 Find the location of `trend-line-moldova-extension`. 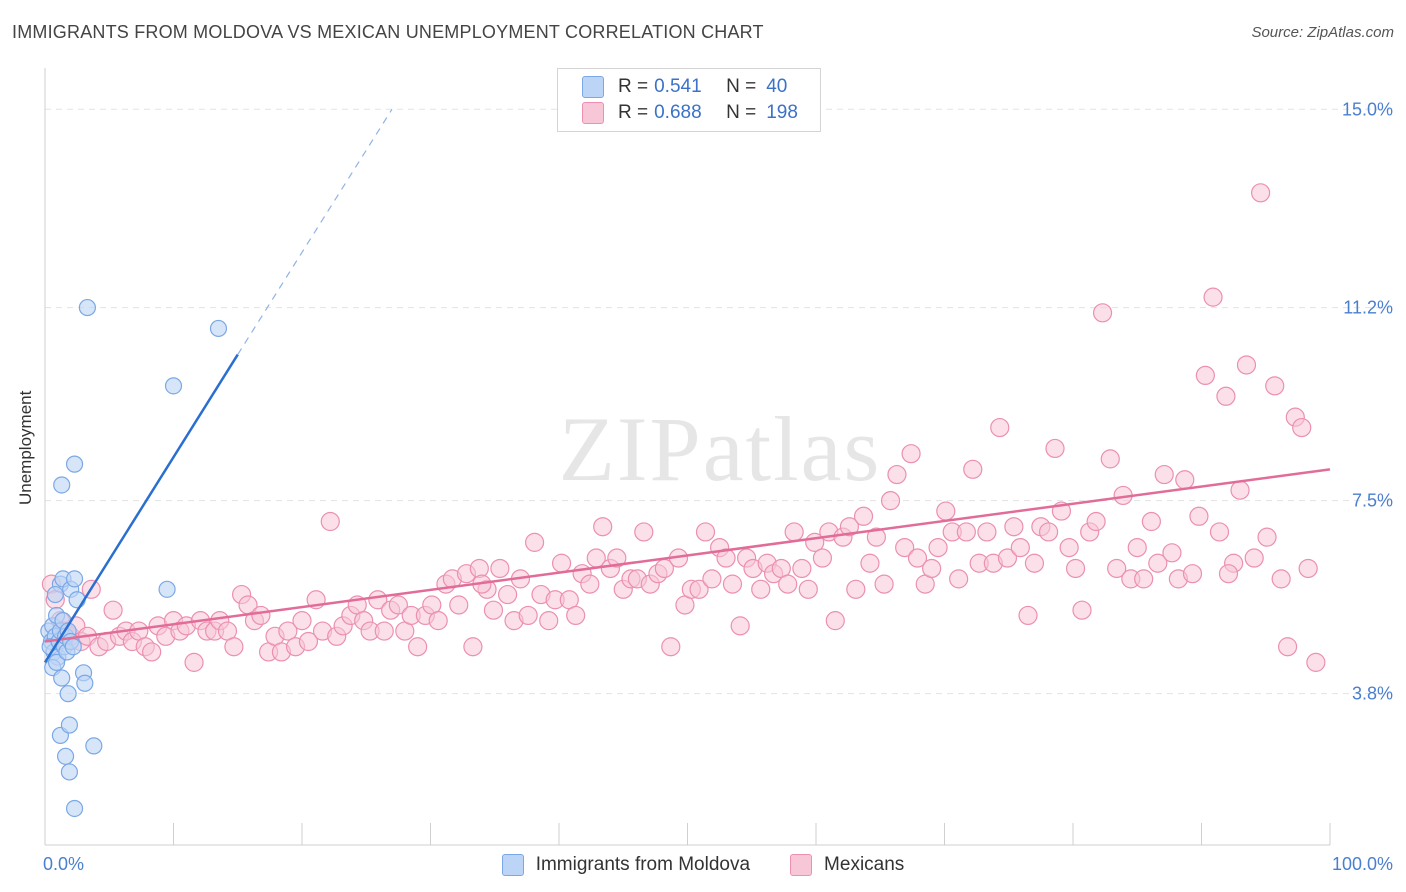

trend-line-moldova-extension is located at coordinates (315, 231).